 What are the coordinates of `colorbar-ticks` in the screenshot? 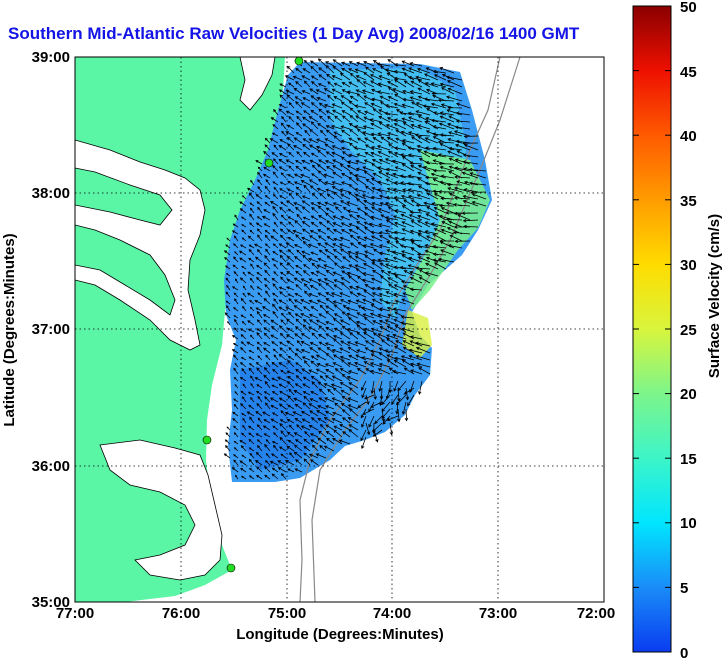 It's located at (652, 329).